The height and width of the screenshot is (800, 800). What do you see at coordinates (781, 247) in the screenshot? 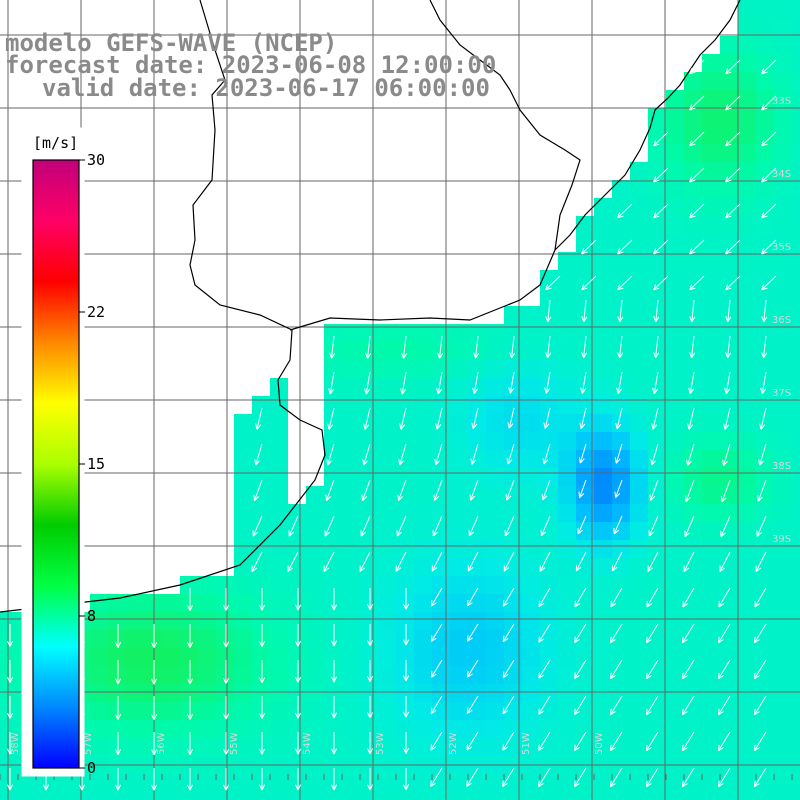
I see `lat-label: 35S` at bounding box center [781, 247].